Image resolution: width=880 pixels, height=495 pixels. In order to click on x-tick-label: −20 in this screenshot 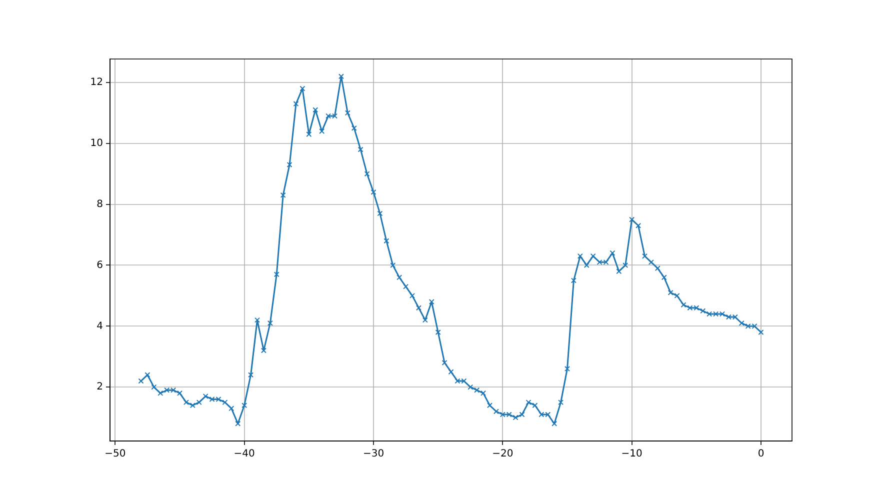, I will do `click(503, 454)`.